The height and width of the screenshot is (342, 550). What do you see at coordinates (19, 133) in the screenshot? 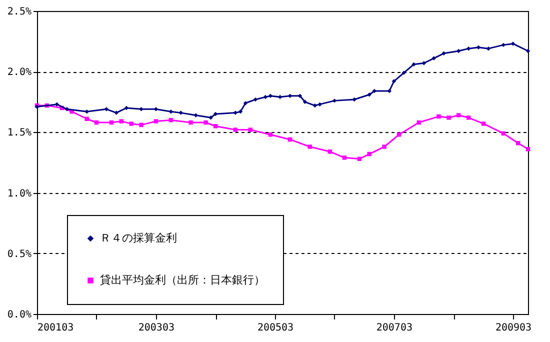
I see `y-tick-label: 1.5%` at bounding box center [19, 133].